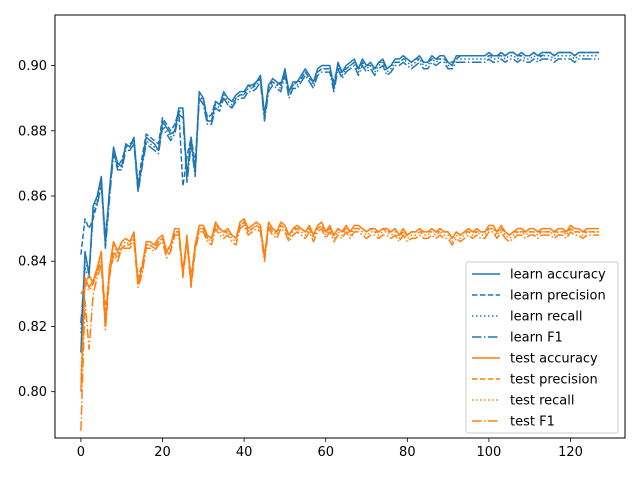  I want to click on legend-label: test F1, so click(532, 422).